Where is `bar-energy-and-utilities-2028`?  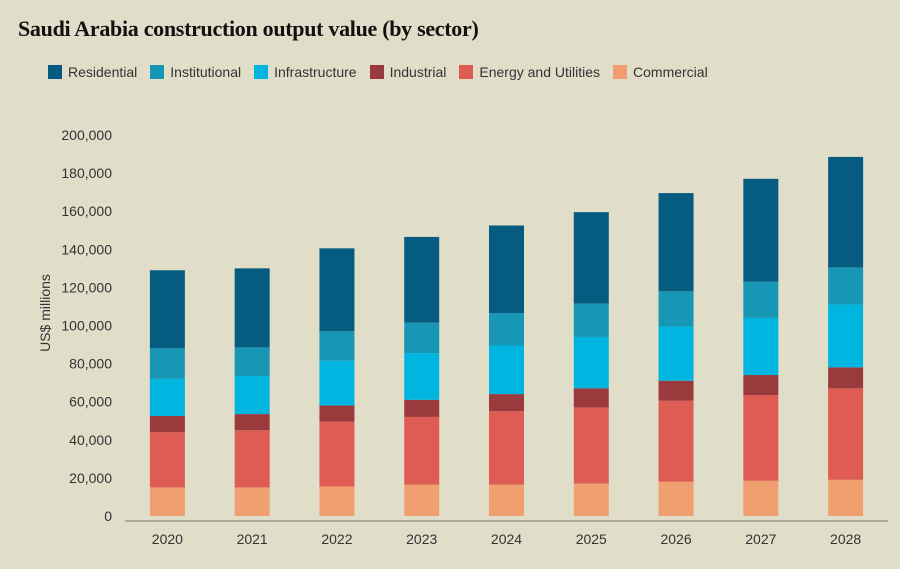 bar-energy-and-utilities-2028 is located at coordinates (846, 434).